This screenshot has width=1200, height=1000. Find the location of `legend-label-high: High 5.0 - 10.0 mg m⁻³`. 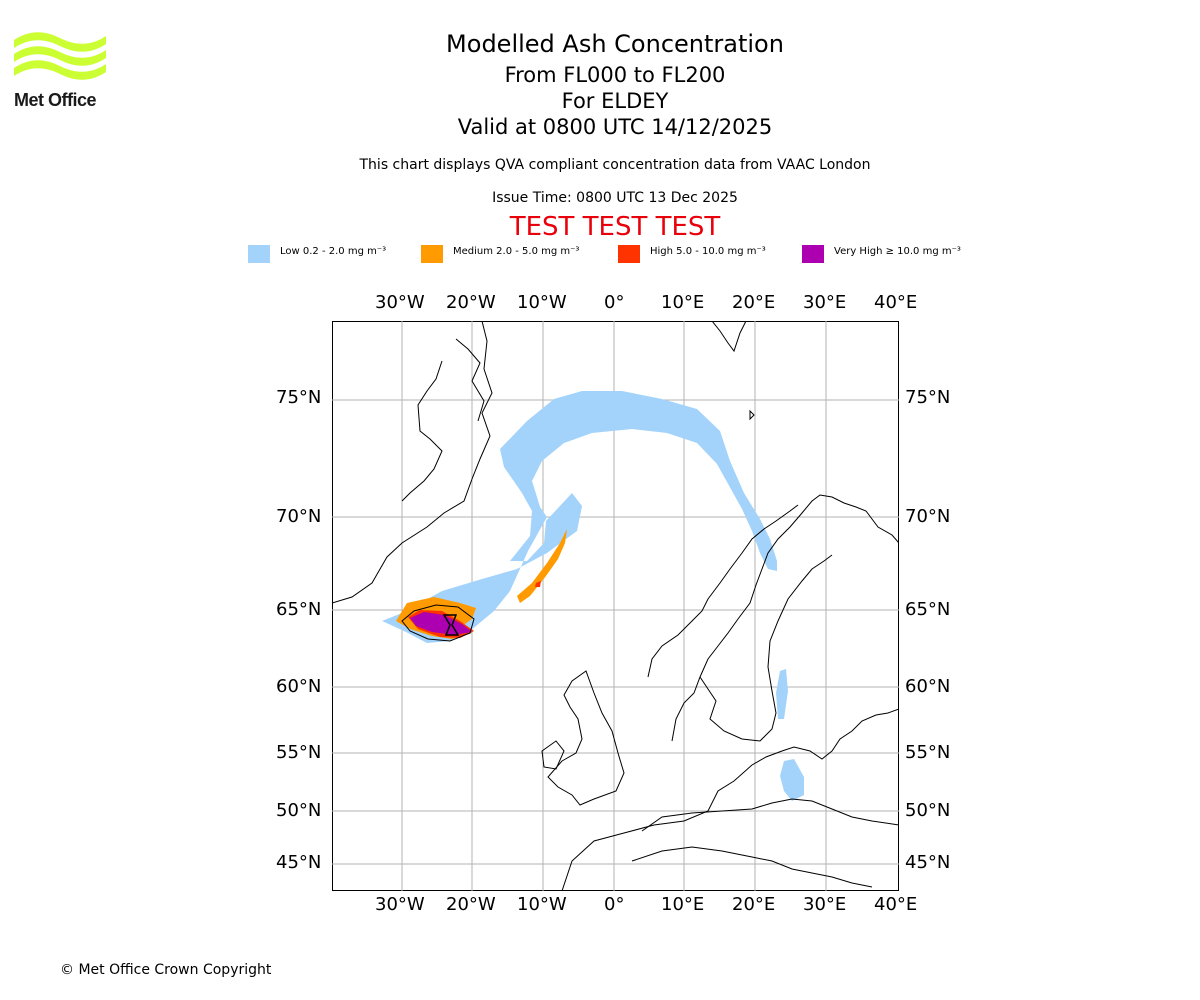

legend-label-high: High 5.0 - 10.0 mg m⁻³ is located at coordinates (708, 251).